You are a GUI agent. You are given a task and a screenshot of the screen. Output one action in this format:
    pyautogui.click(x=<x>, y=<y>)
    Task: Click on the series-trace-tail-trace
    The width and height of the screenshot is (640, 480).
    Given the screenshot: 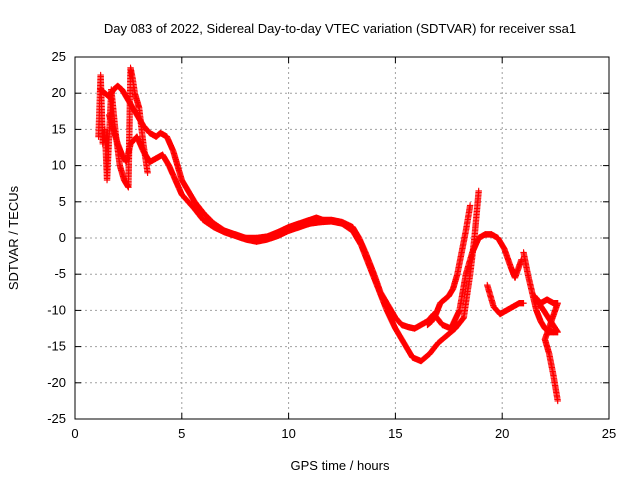 What is the action you would take?
    pyautogui.click(x=540, y=326)
    